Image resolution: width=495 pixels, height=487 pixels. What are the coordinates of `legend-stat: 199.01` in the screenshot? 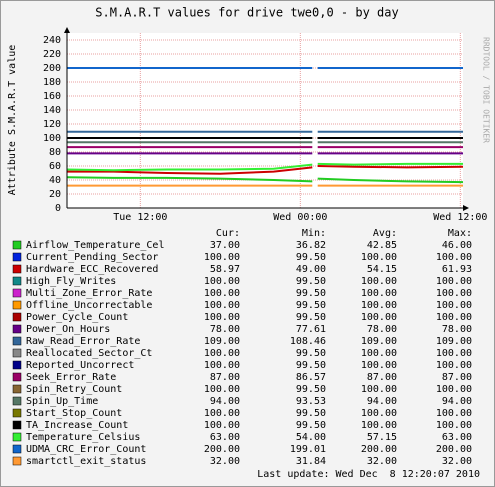 It's located at (308, 449).